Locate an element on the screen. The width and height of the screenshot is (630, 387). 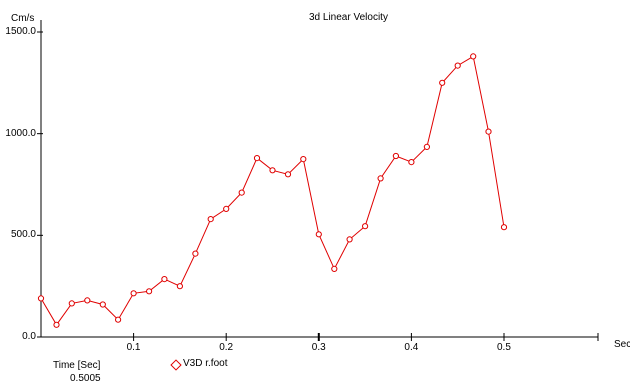
legend-entry: V3D r.foot is located at coordinates (205, 363).